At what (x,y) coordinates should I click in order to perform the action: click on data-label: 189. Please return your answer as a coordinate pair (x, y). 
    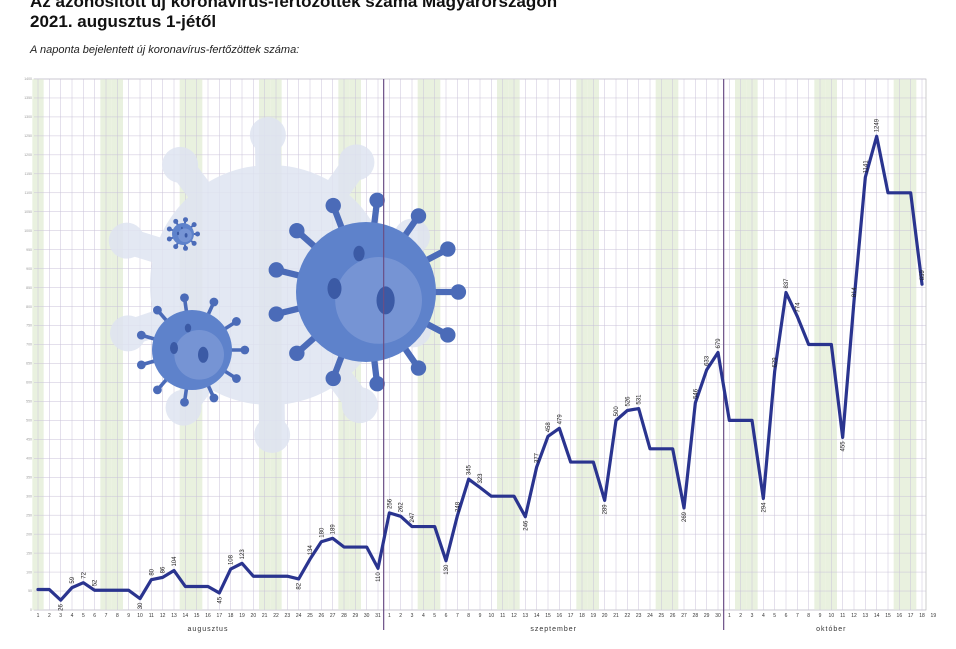
    Looking at the image, I should click on (334, 529).